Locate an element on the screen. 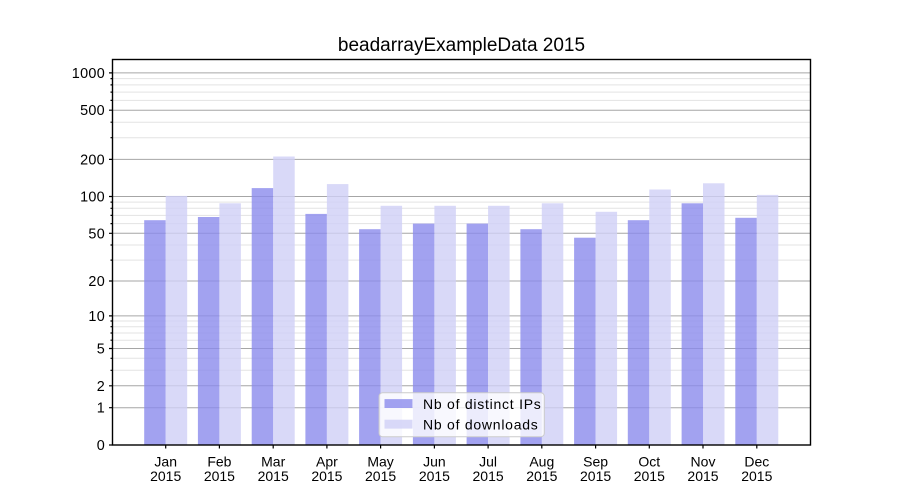  svg-text: 2 is located at coordinates (101, 387).